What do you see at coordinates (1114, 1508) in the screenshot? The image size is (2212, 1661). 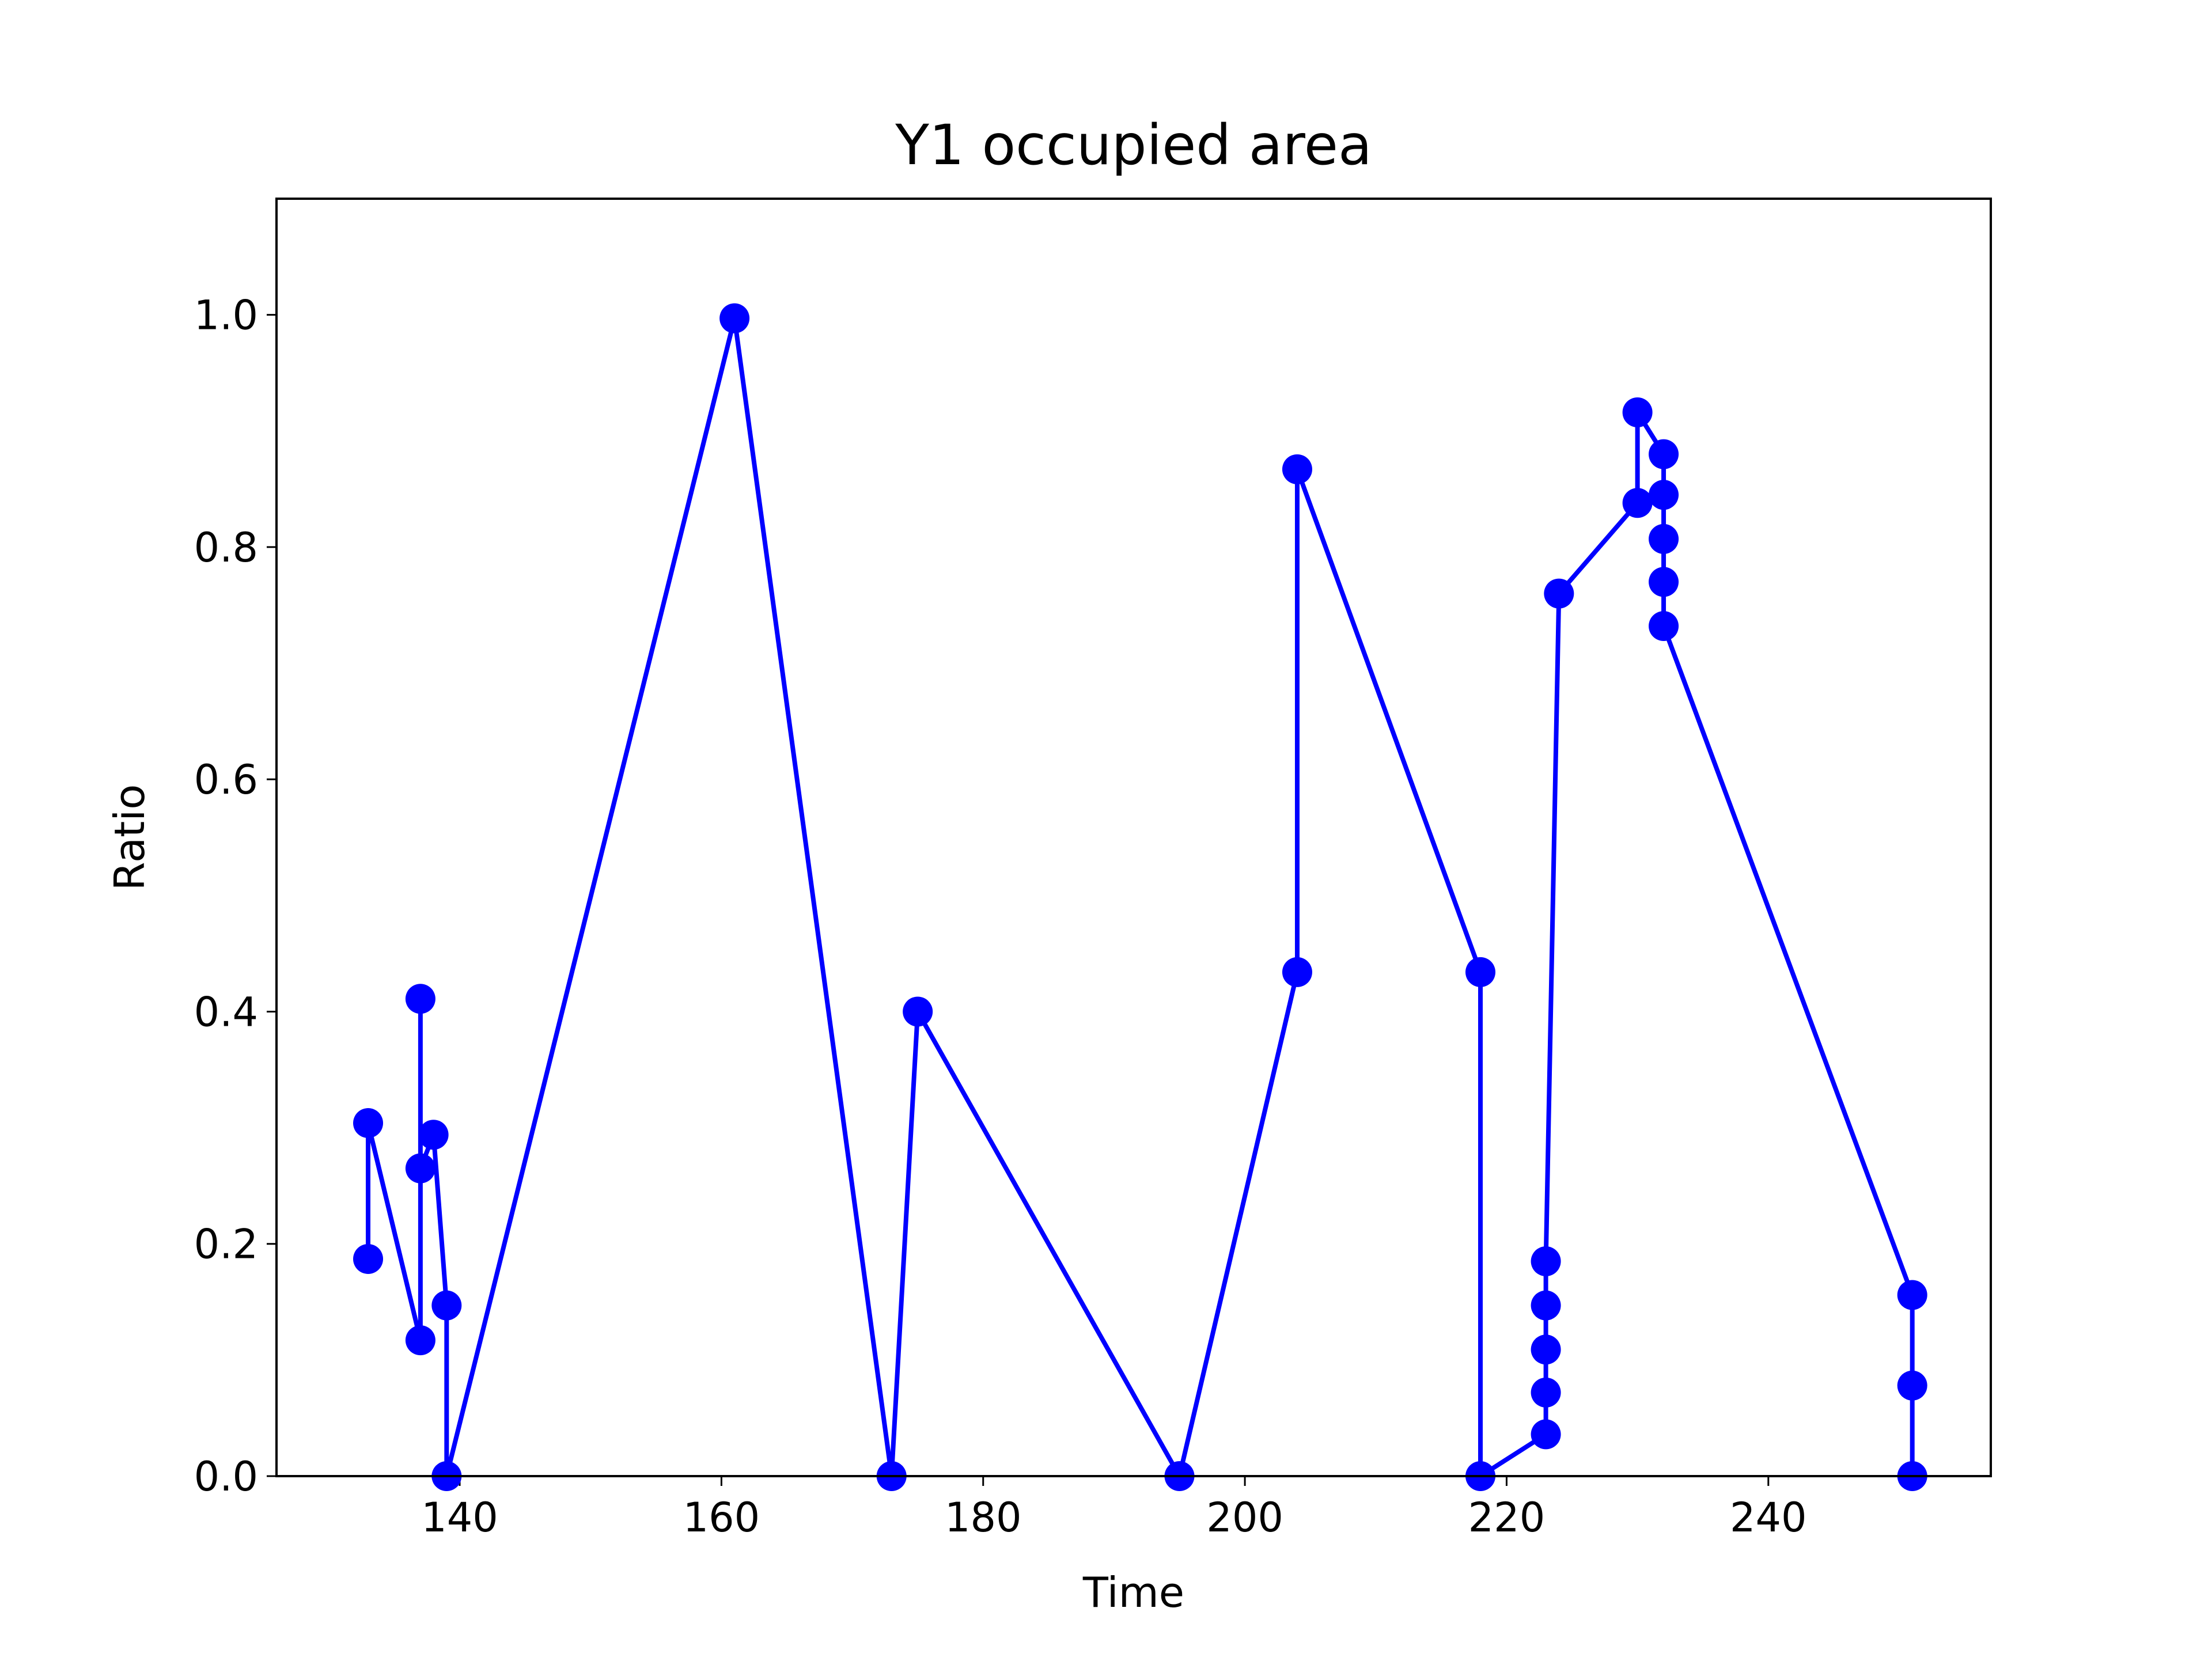 I see `x-axis-ticks: 140 160 180 200 220 240` at bounding box center [1114, 1508].